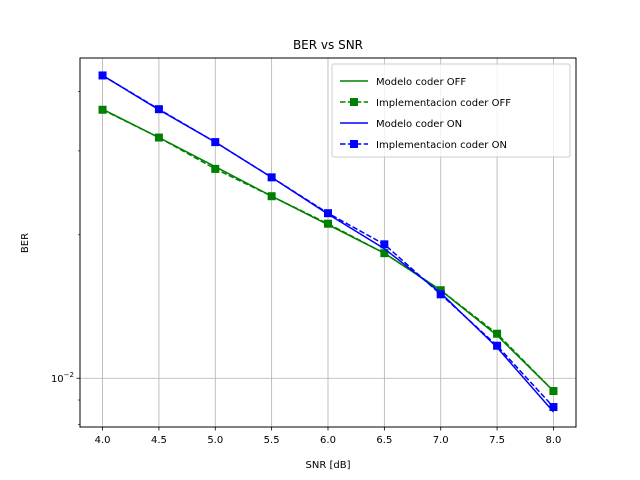 The image size is (640, 480). I want to click on x-tick-label: 5.0, so click(215, 440).